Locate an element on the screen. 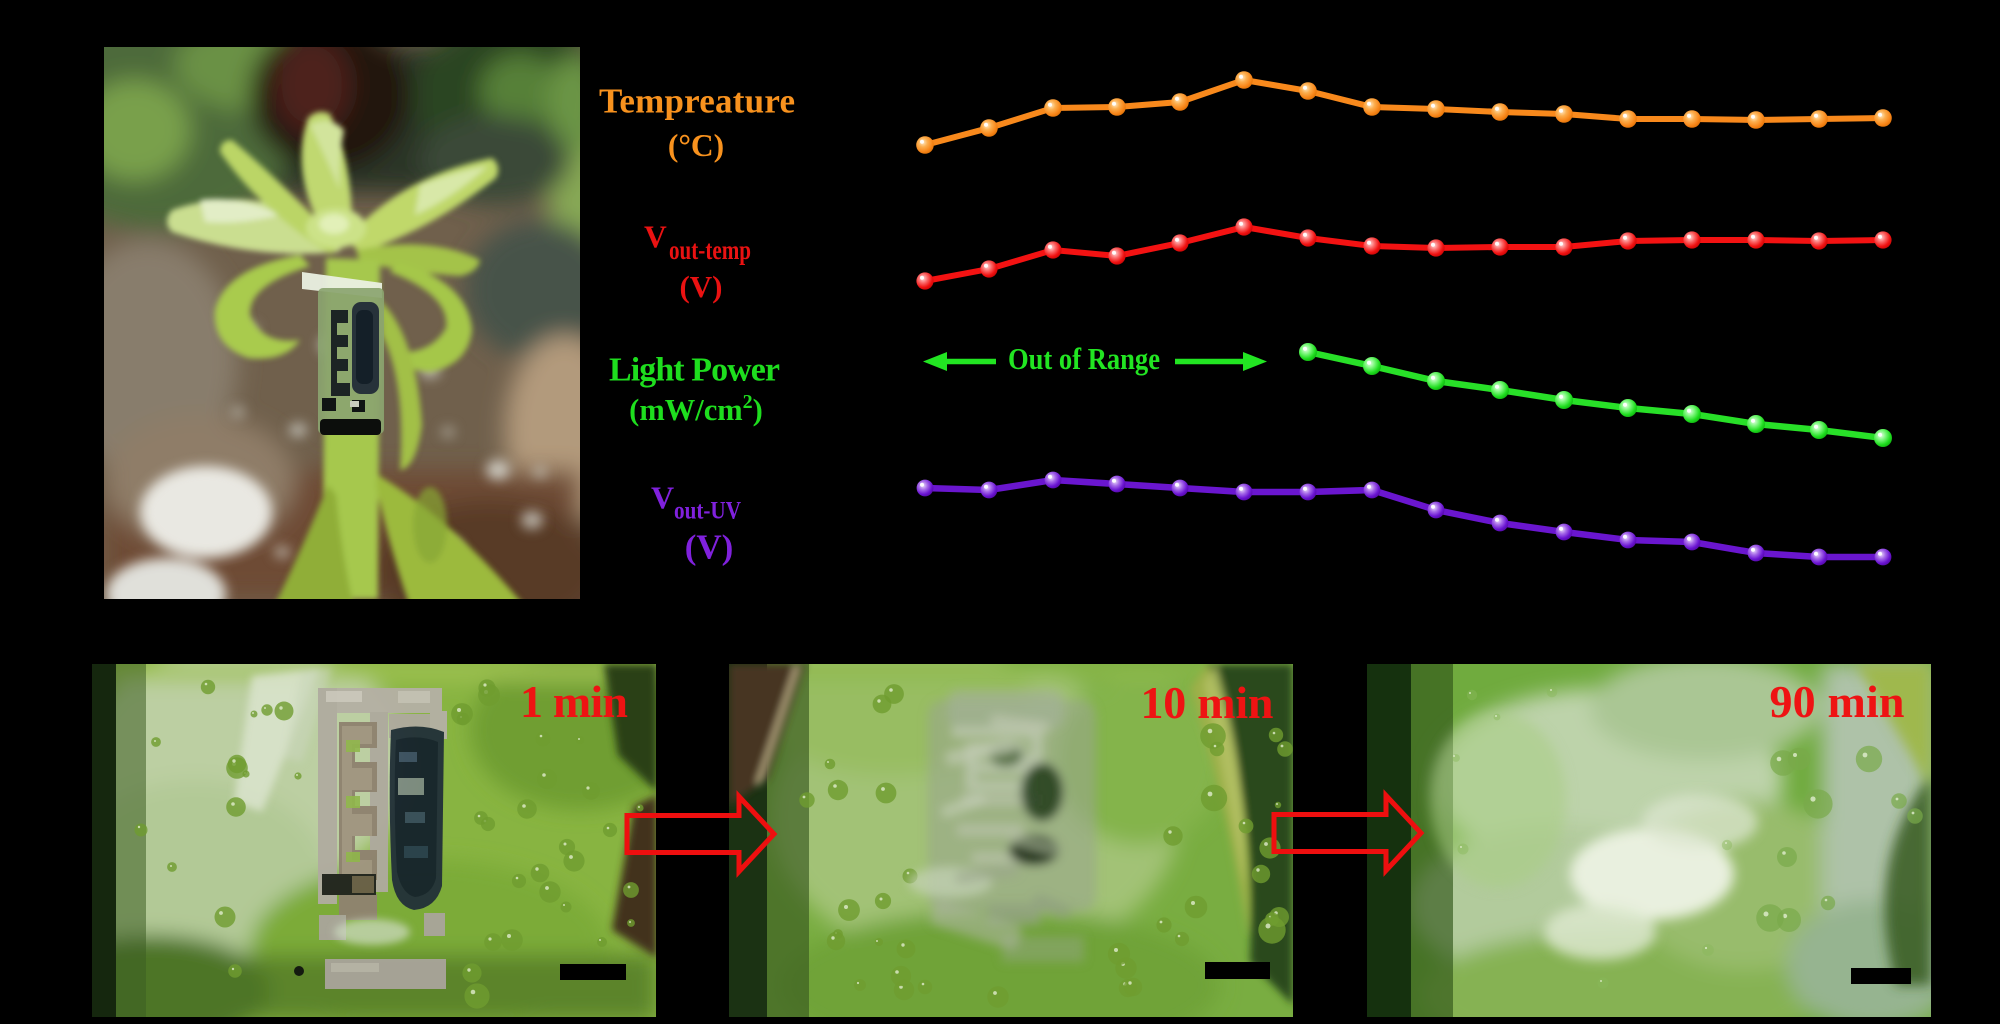 This screenshot has width=2000, height=1024. svg-text: out-UV is located at coordinates (707, 511).